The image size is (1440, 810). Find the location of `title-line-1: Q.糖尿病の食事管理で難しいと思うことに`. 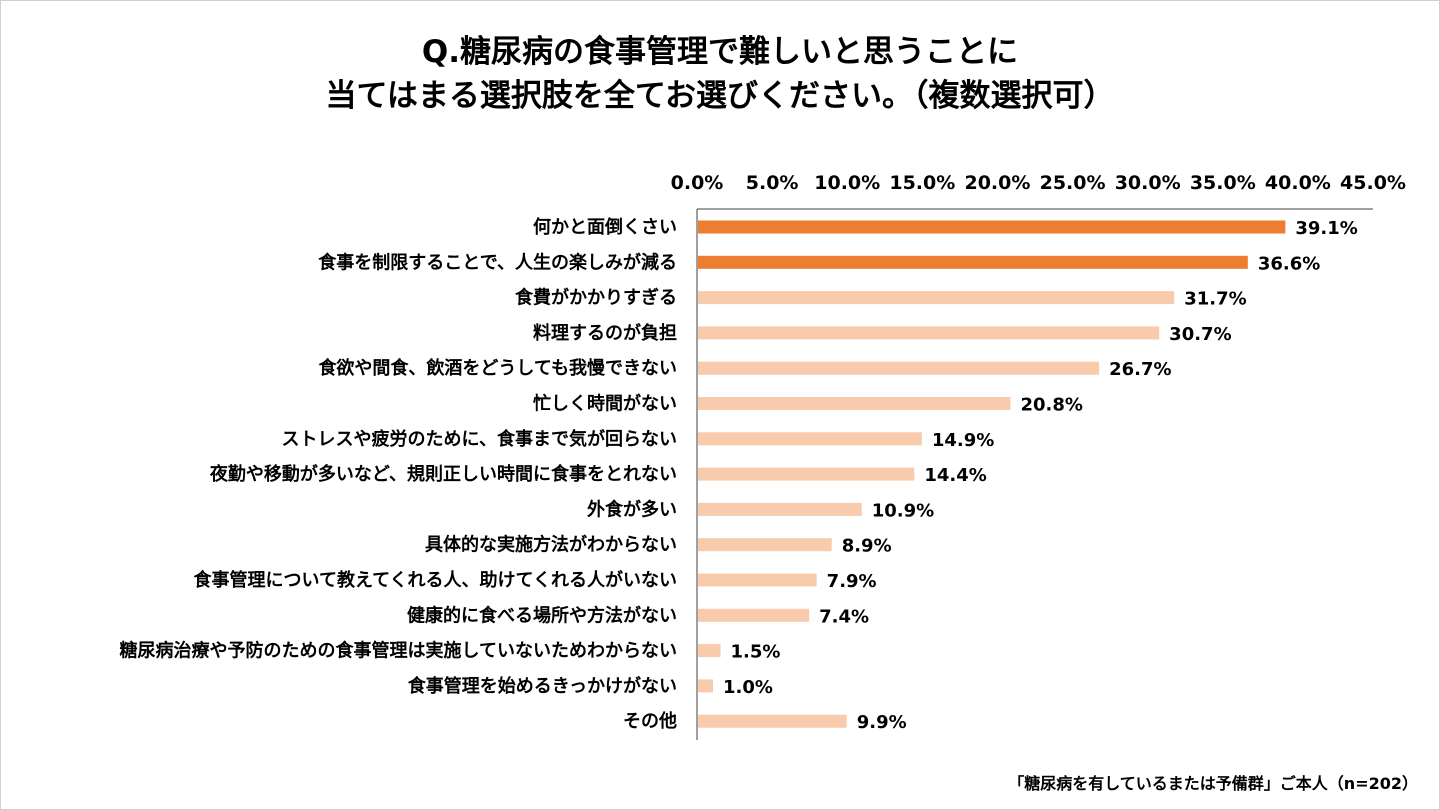

title-line-1: Q.糖尿病の食事管理で難しいと思うことに is located at coordinates (720, 52).